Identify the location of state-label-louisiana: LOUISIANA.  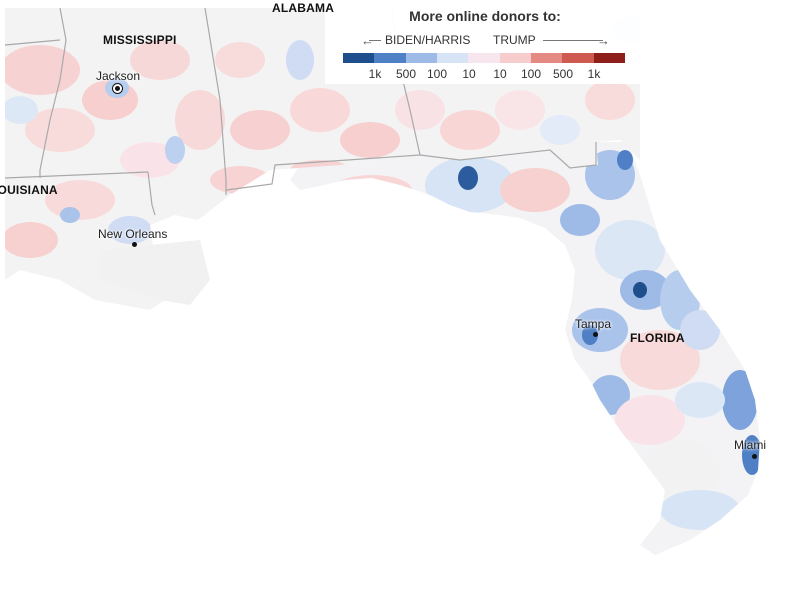
(29, 190).